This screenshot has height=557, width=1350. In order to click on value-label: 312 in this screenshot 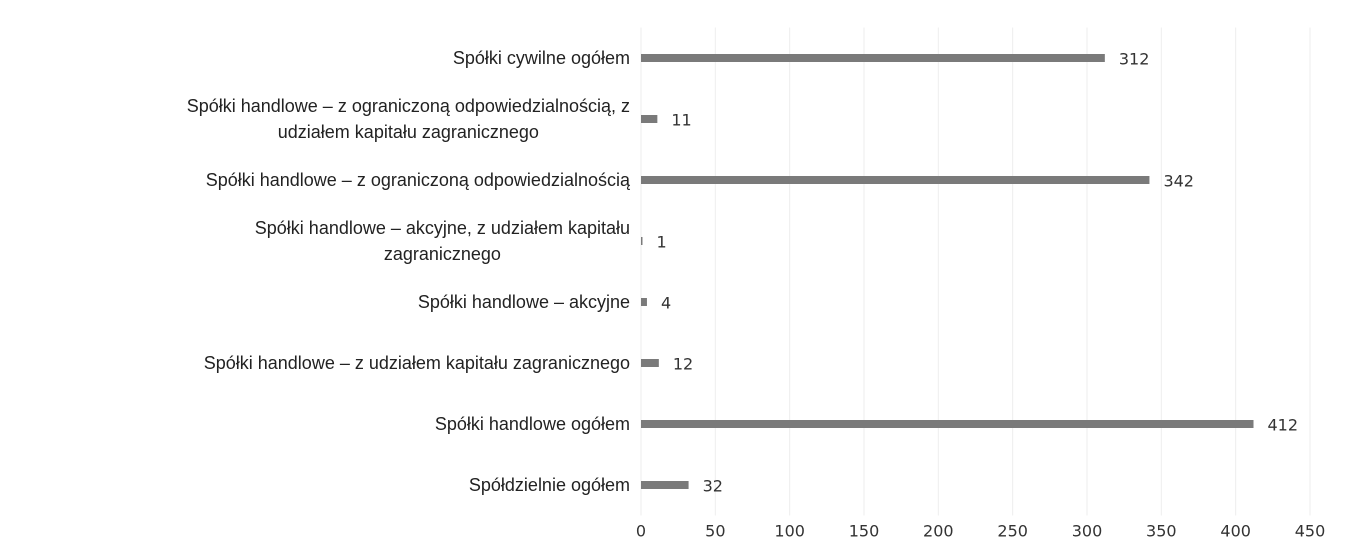, I will do `click(1134, 59)`.